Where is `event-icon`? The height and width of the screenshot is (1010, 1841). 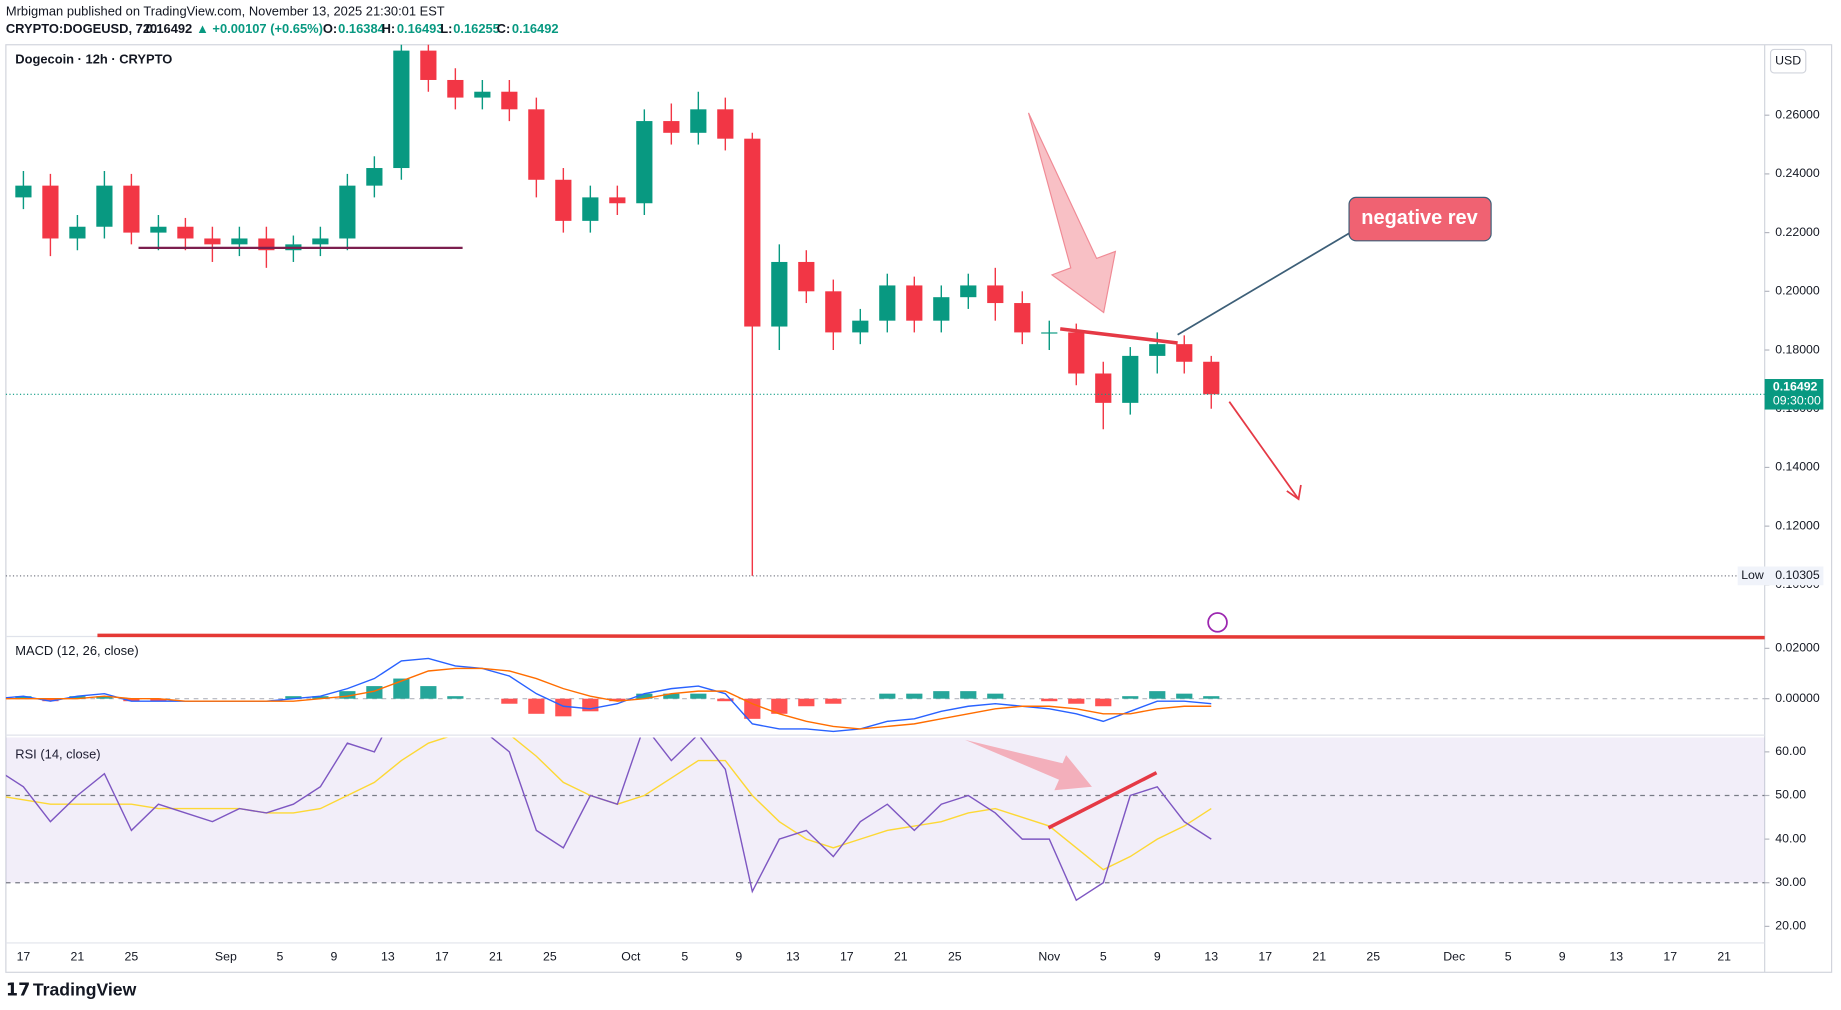 event-icon is located at coordinates (1217, 622).